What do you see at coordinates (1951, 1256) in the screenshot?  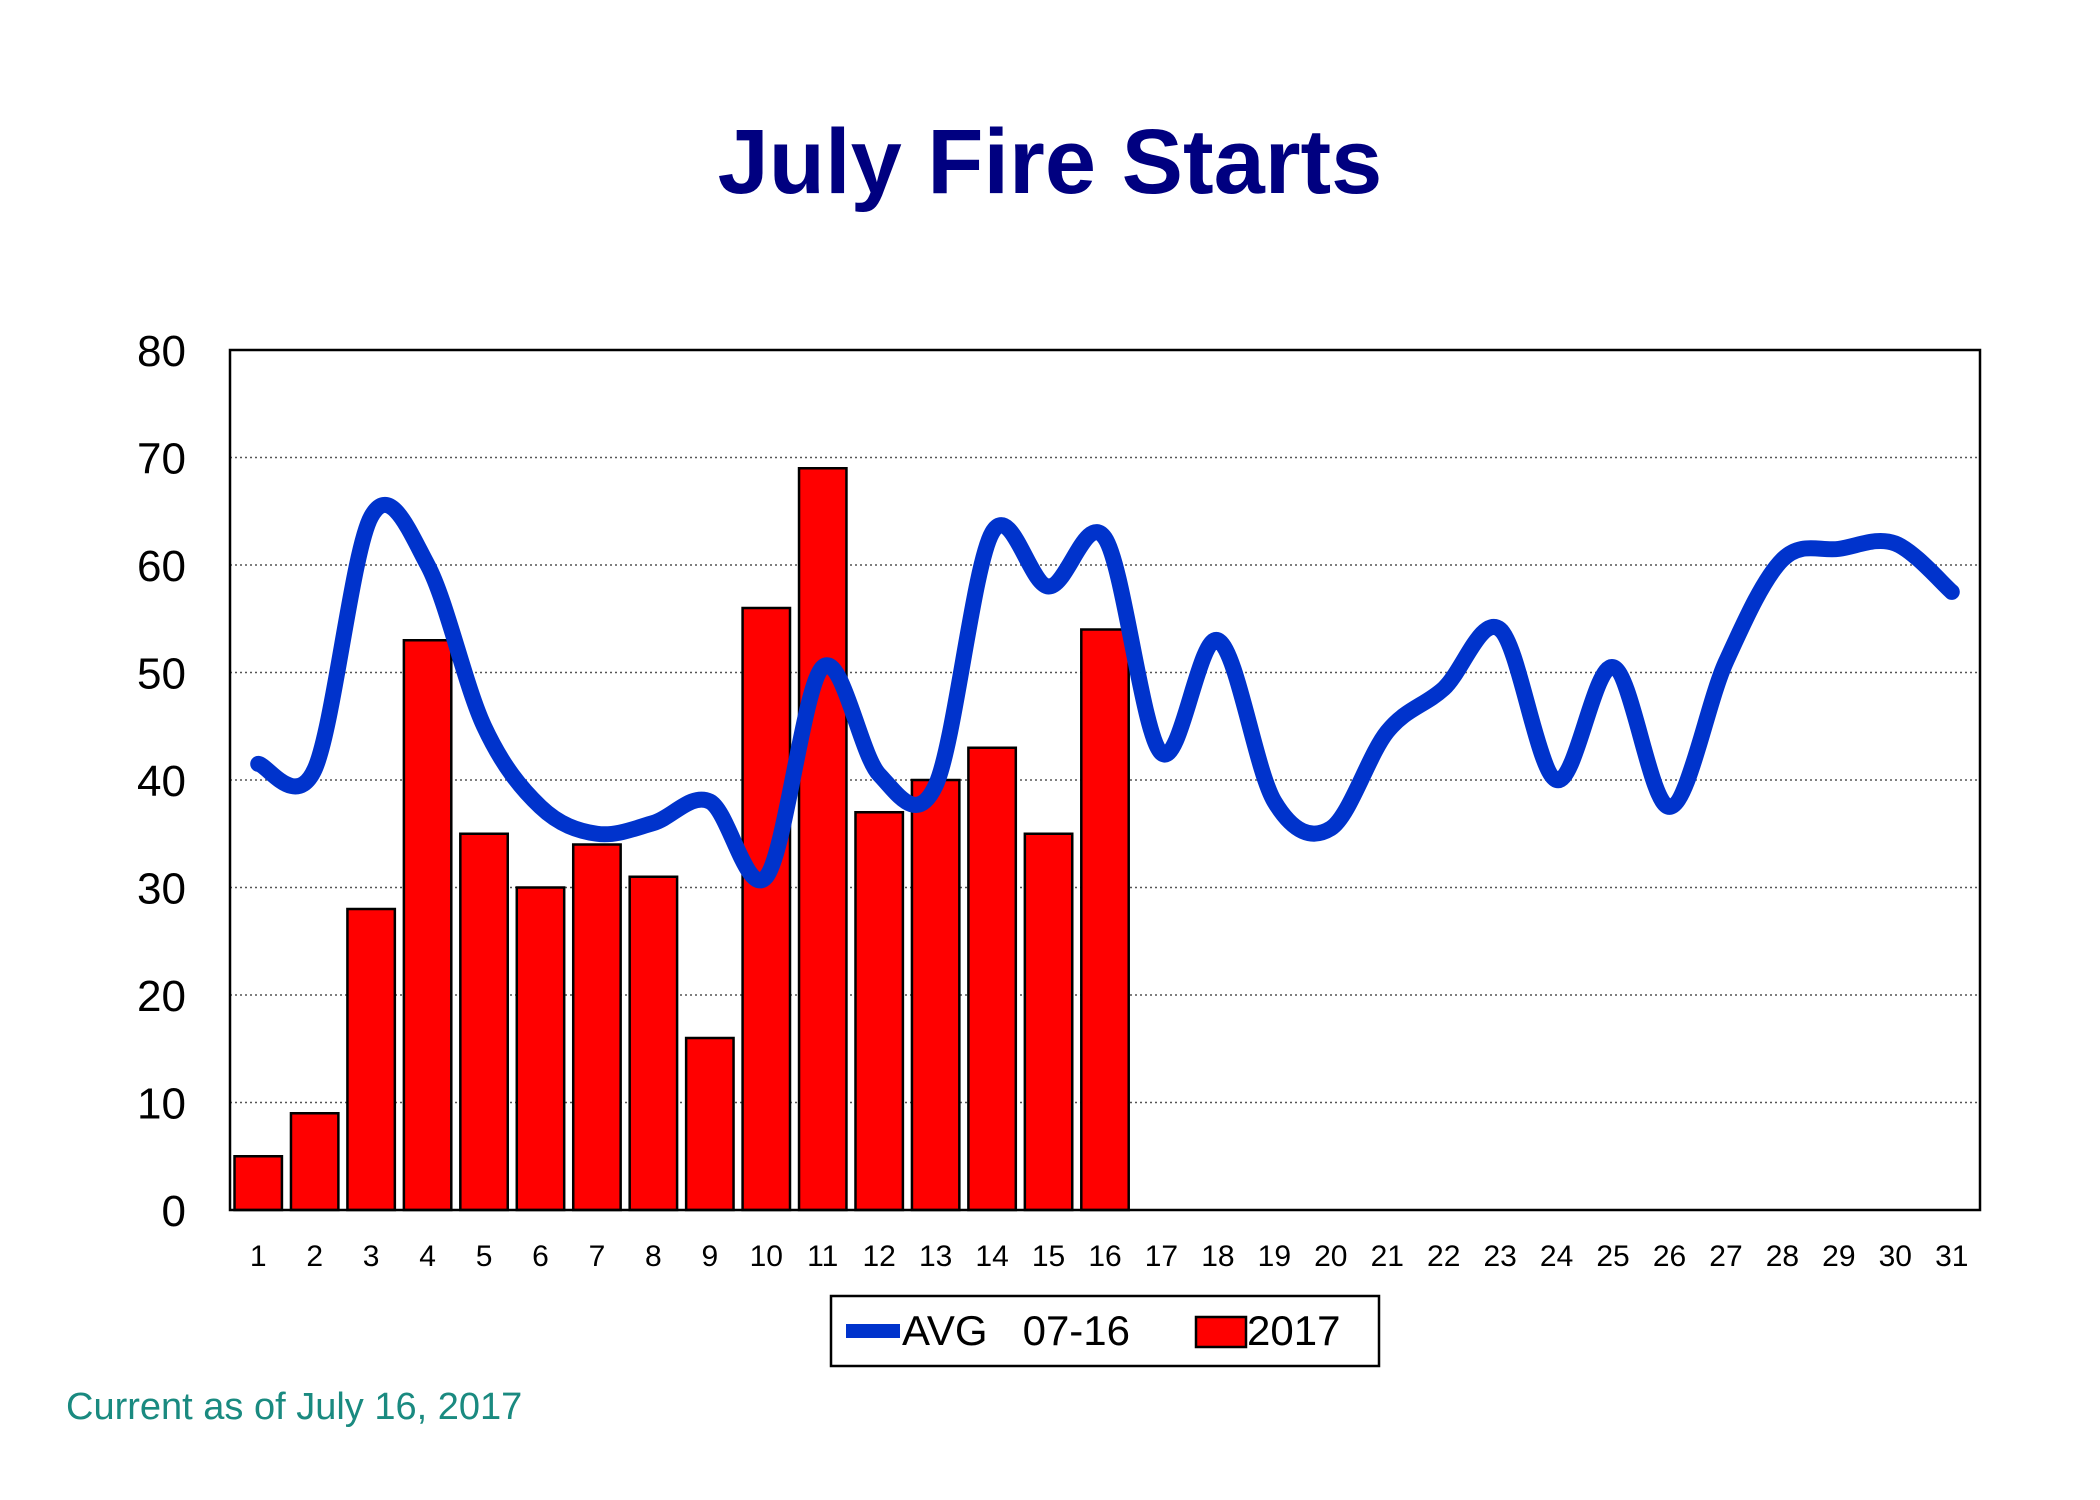 I see `x-tick-label: 31` at bounding box center [1951, 1256].